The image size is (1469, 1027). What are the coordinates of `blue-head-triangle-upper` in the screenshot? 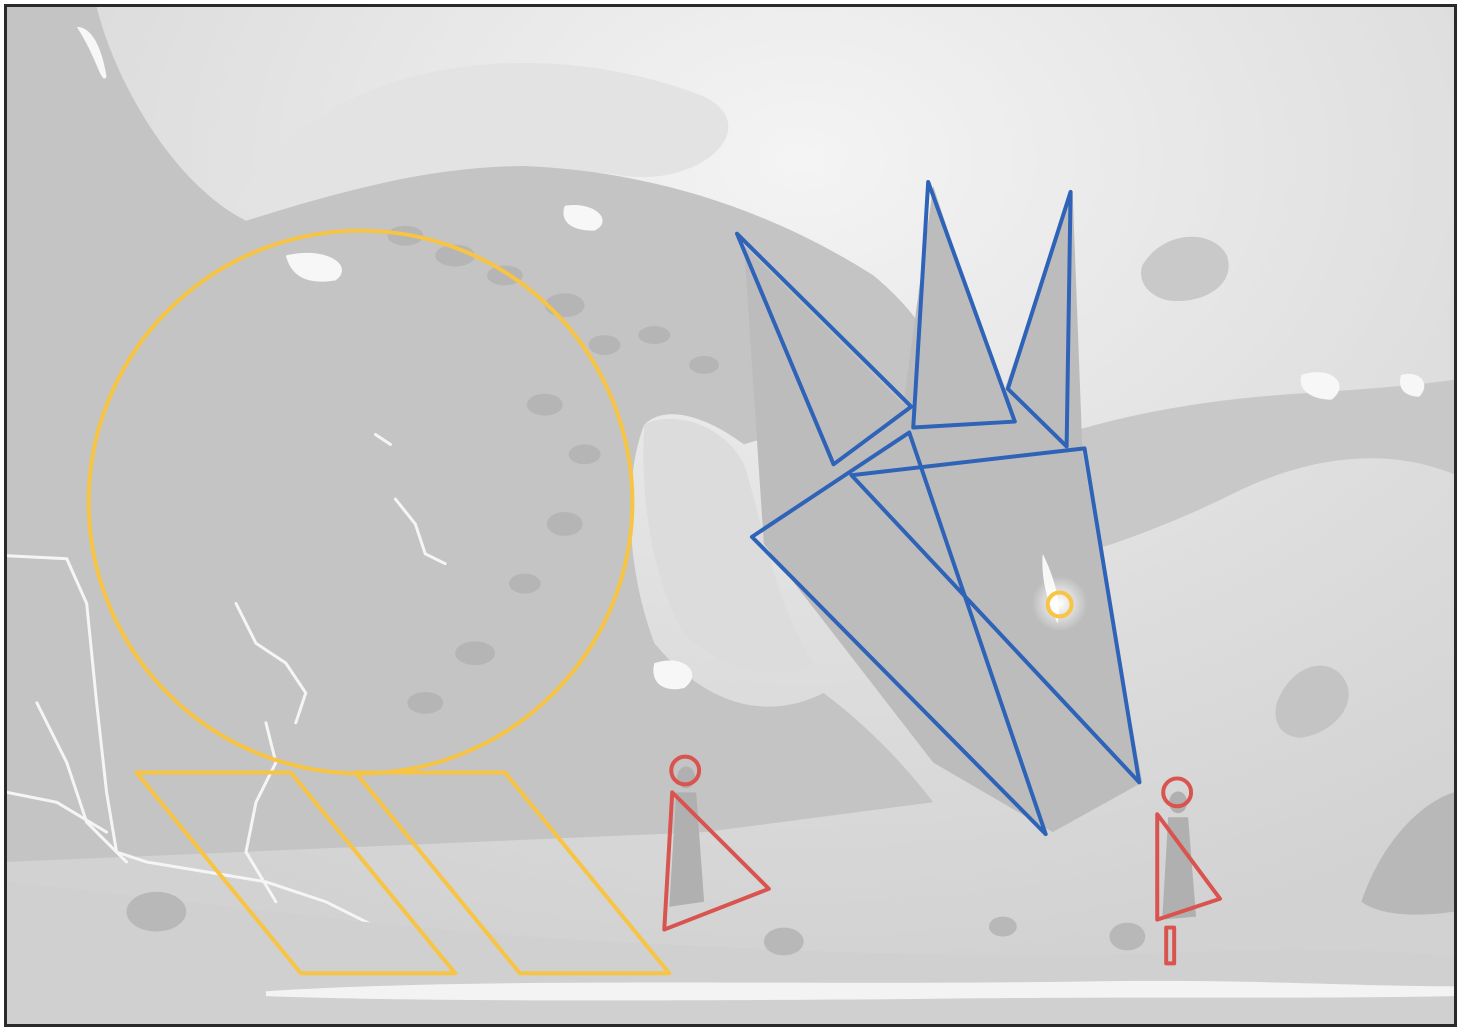 It's located at (898, 633).